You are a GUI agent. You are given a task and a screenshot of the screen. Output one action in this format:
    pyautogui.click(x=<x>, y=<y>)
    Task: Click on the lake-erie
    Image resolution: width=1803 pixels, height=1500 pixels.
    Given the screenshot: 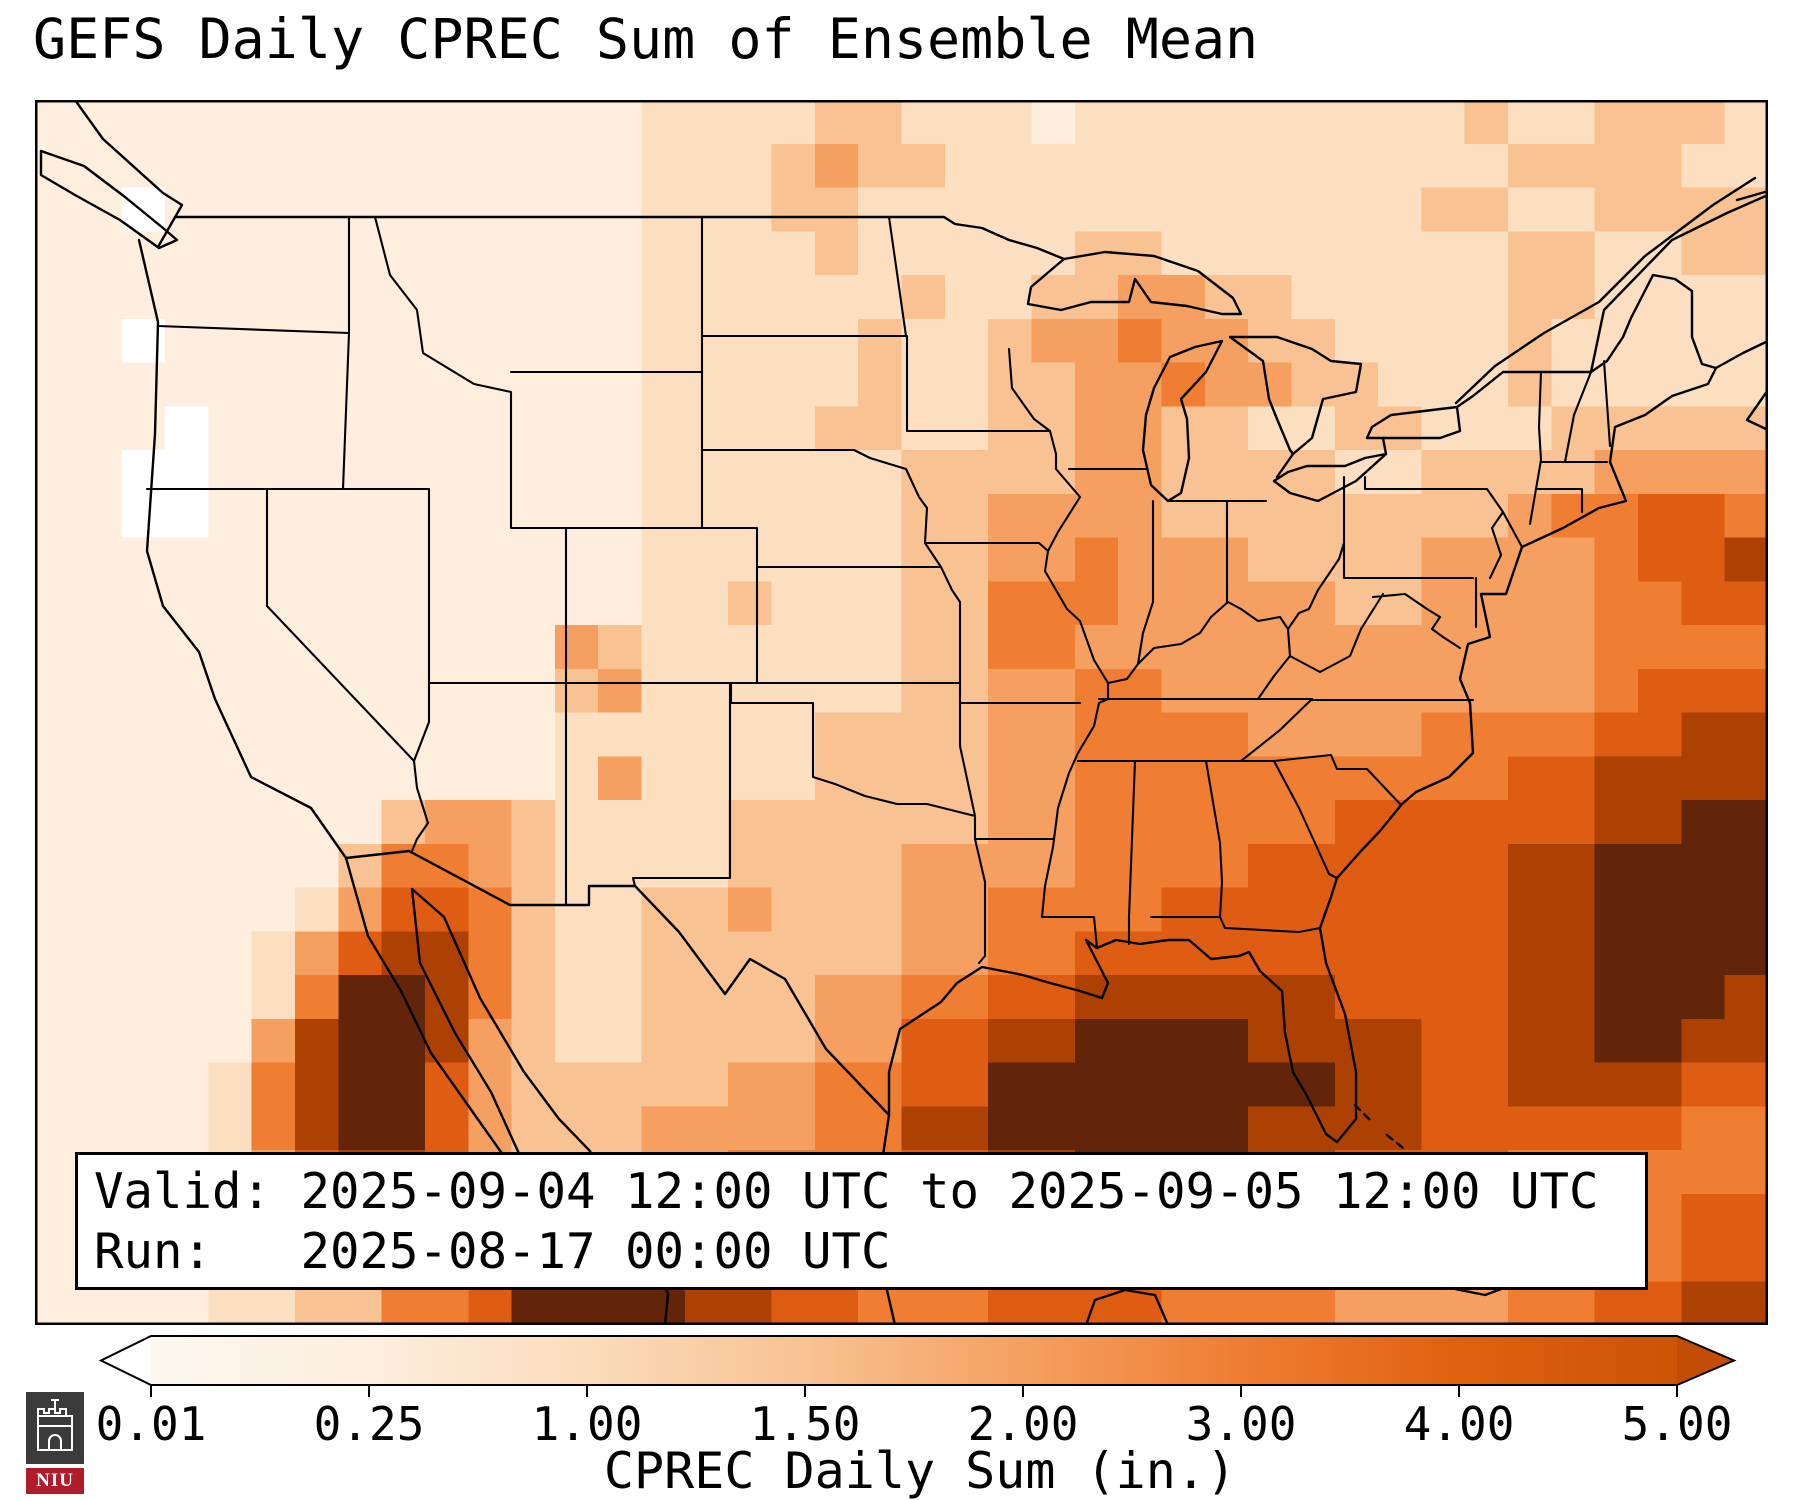 What is the action you would take?
    pyautogui.click(x=1330, y=477)
    